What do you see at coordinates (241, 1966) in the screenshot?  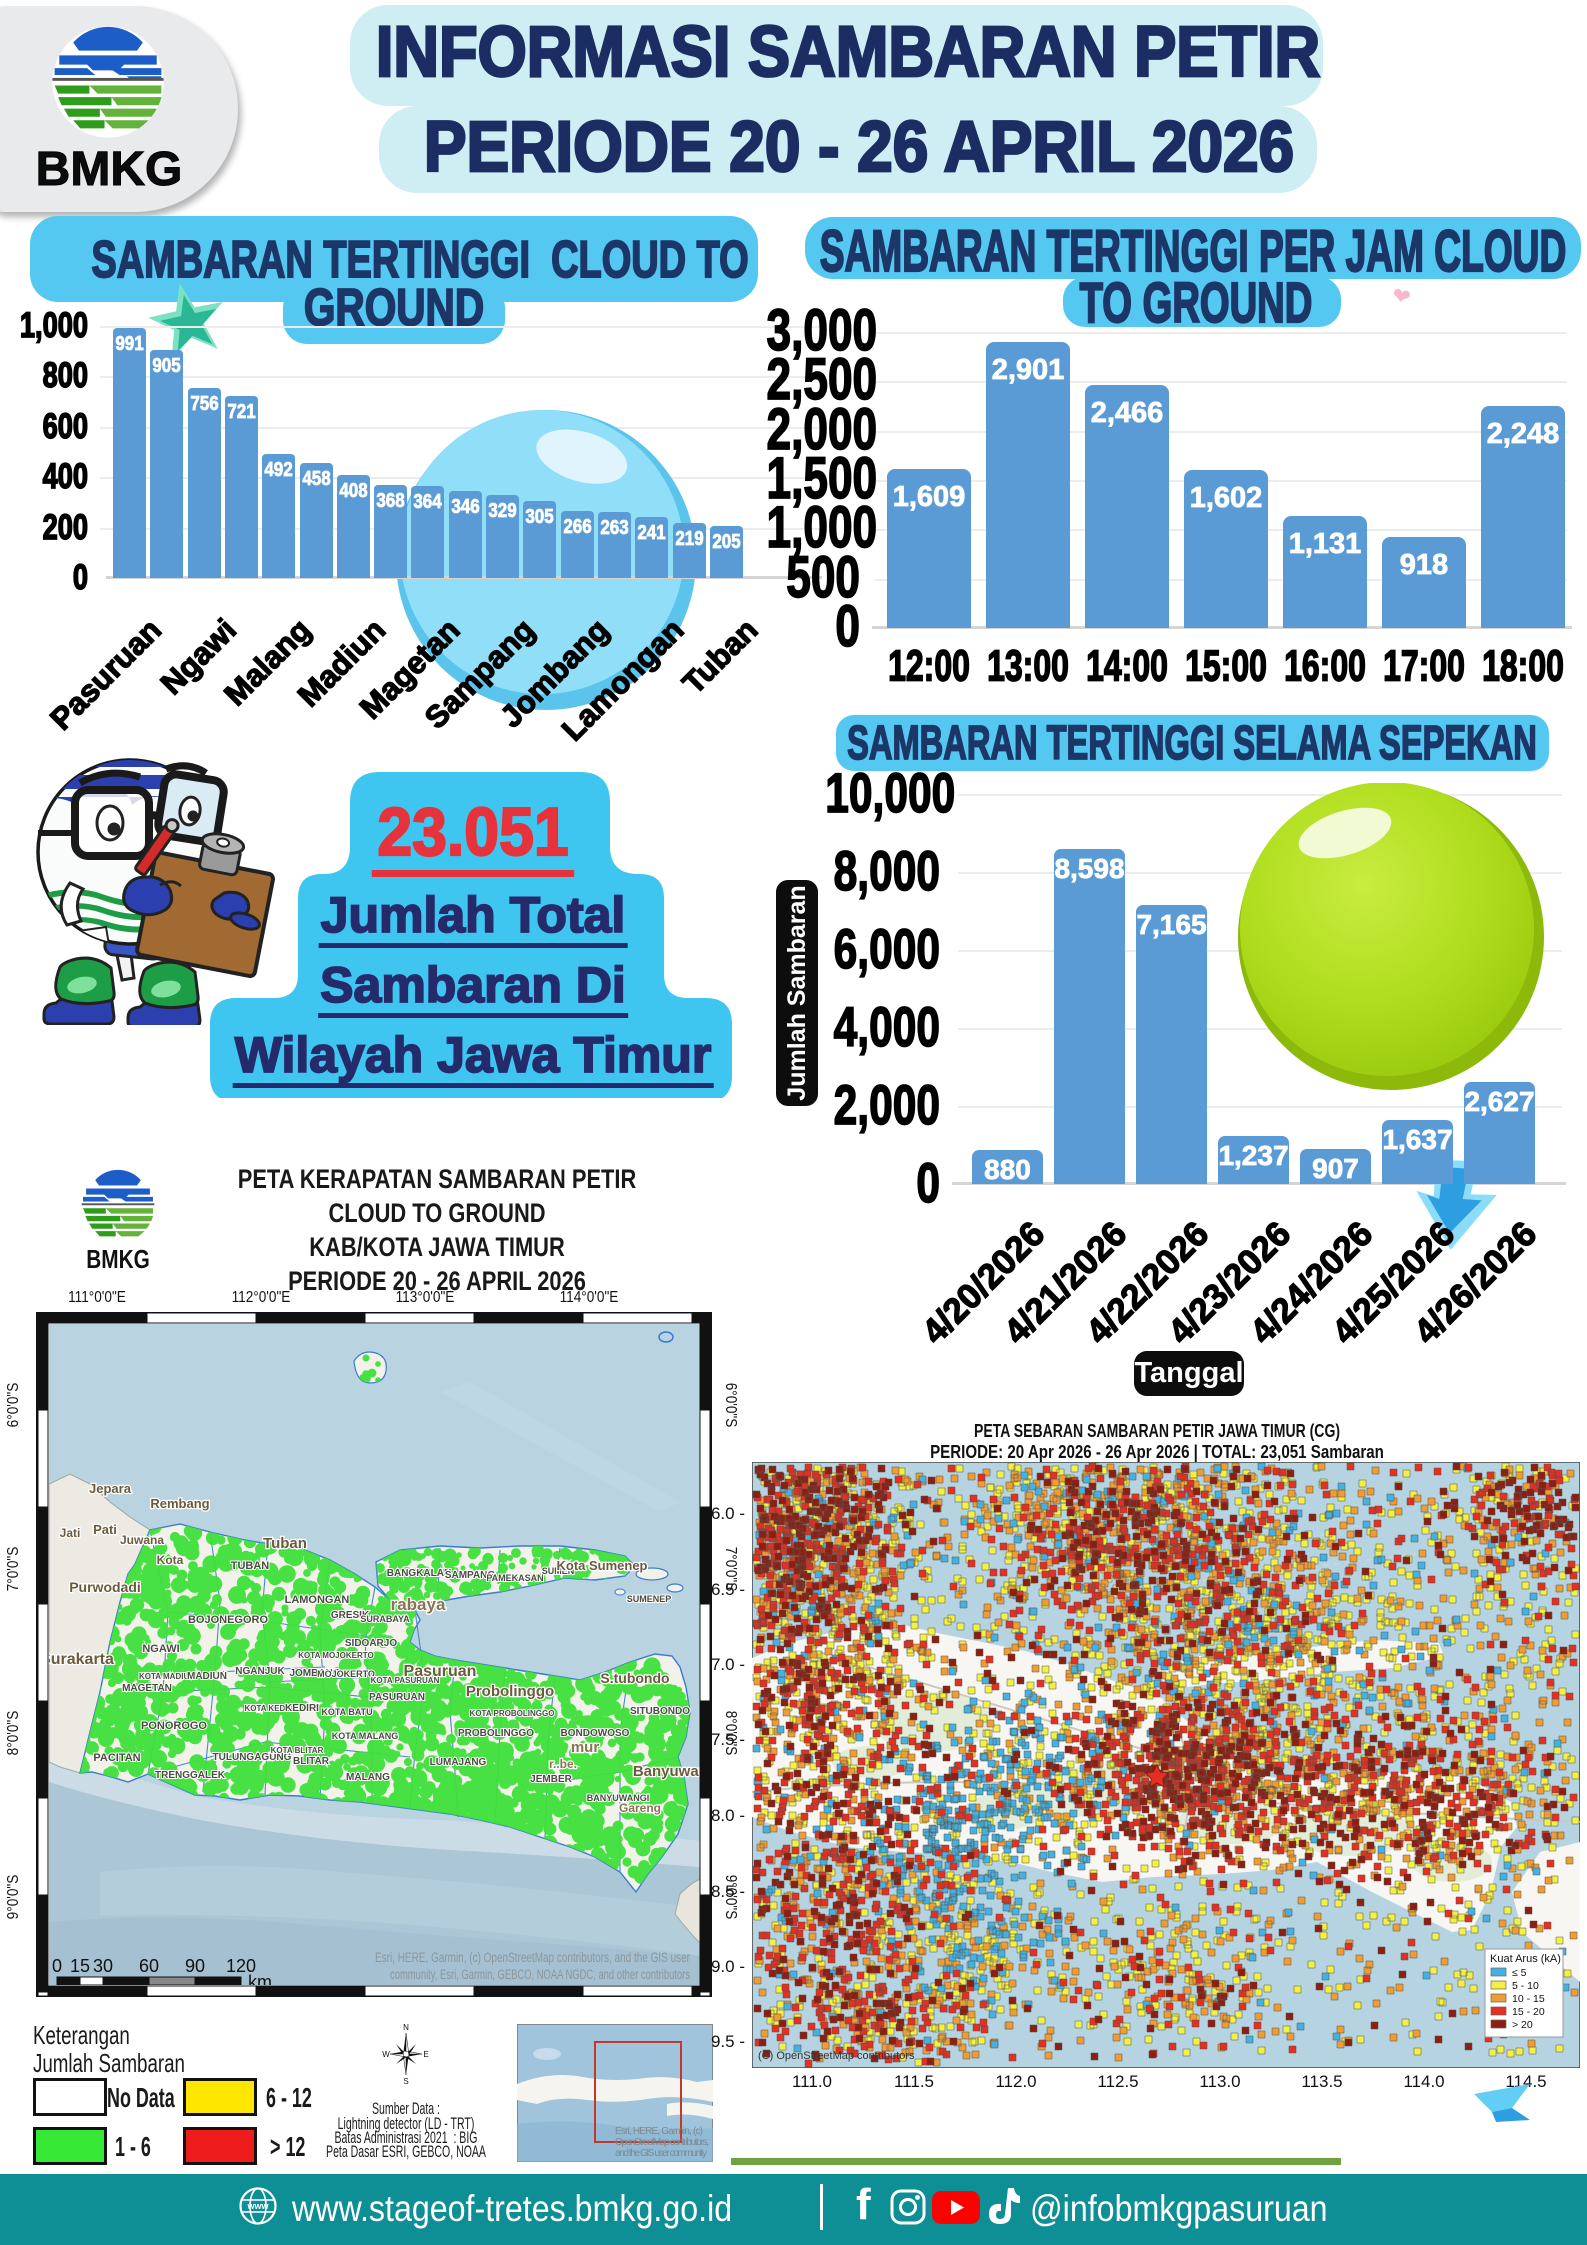 I see `svg-text: 120` at bounding box center [241, 1966].